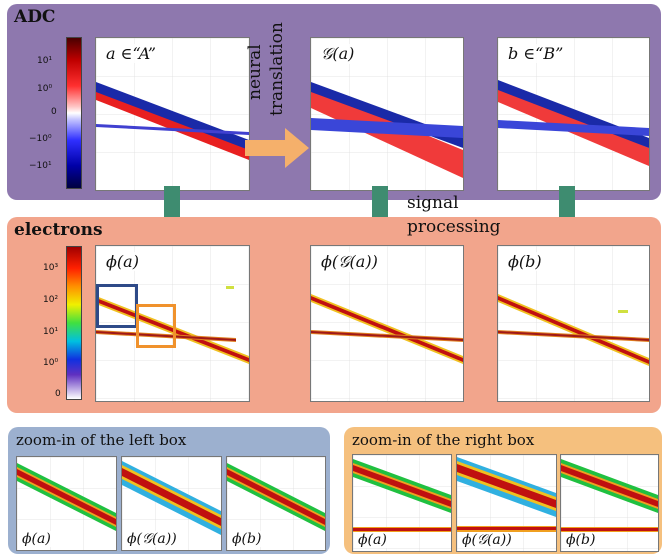  Describe the element at coordinates (536, 53) in the screenshot. I see `adc-plot-b-label: b ∈“B”` at that location.